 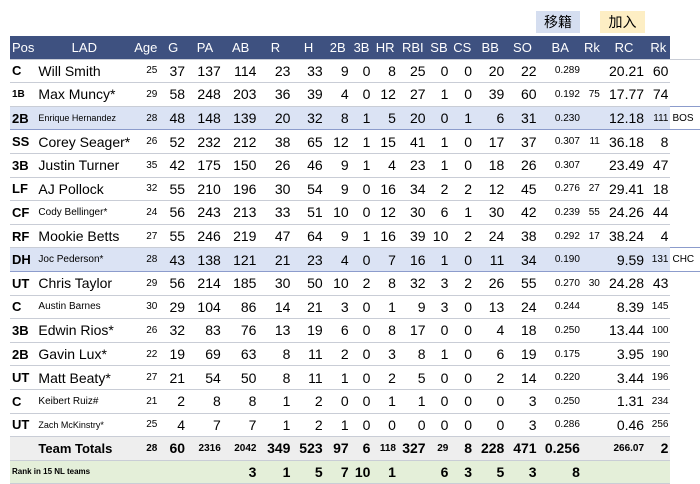 What do you see at coordinates (240, 330) in the screenshot?
I see `cell: 76` at bounding box center [240, 330].